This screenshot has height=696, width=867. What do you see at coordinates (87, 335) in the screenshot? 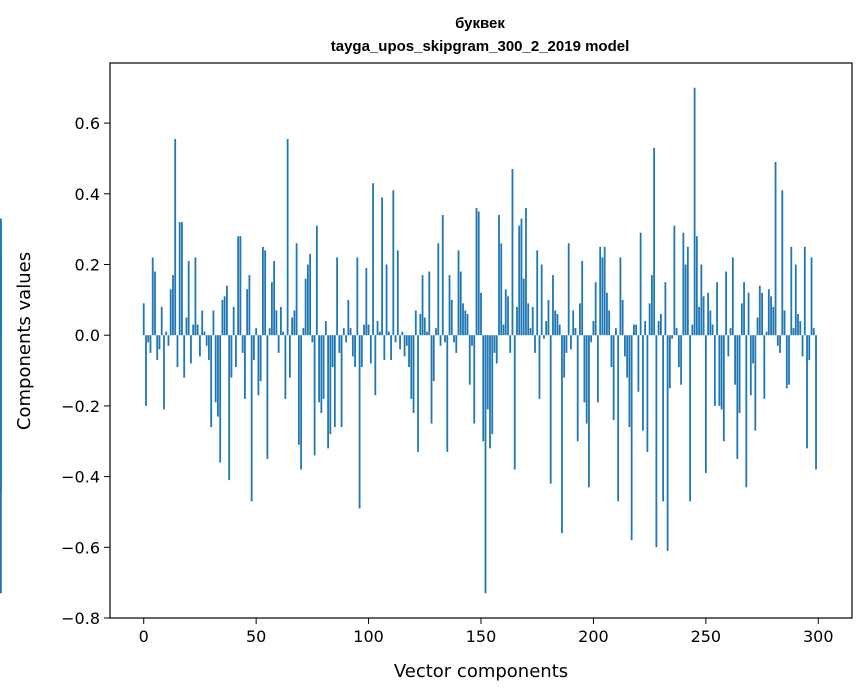
I see `y-tick-label: 0.0` at bounding box center [87, 335].